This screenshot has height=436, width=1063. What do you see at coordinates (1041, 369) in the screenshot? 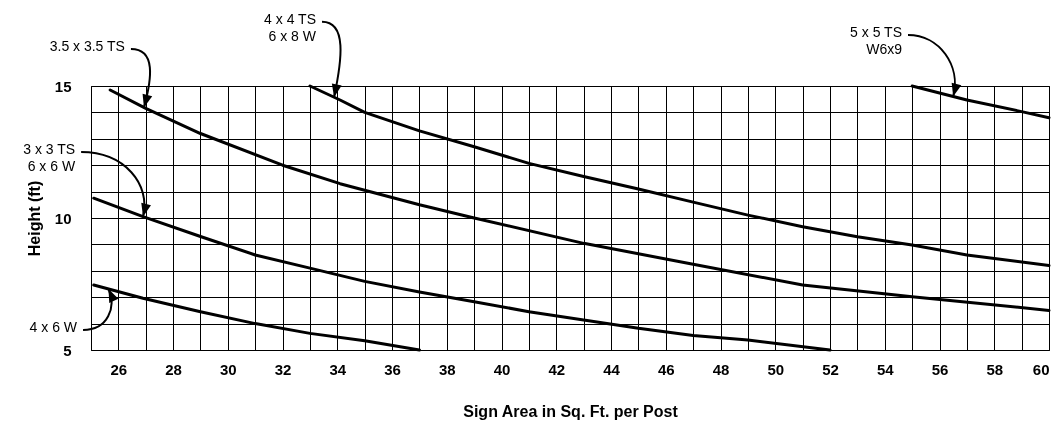
I see `x-tick-label: 60` at bounding box center [1041, 369].